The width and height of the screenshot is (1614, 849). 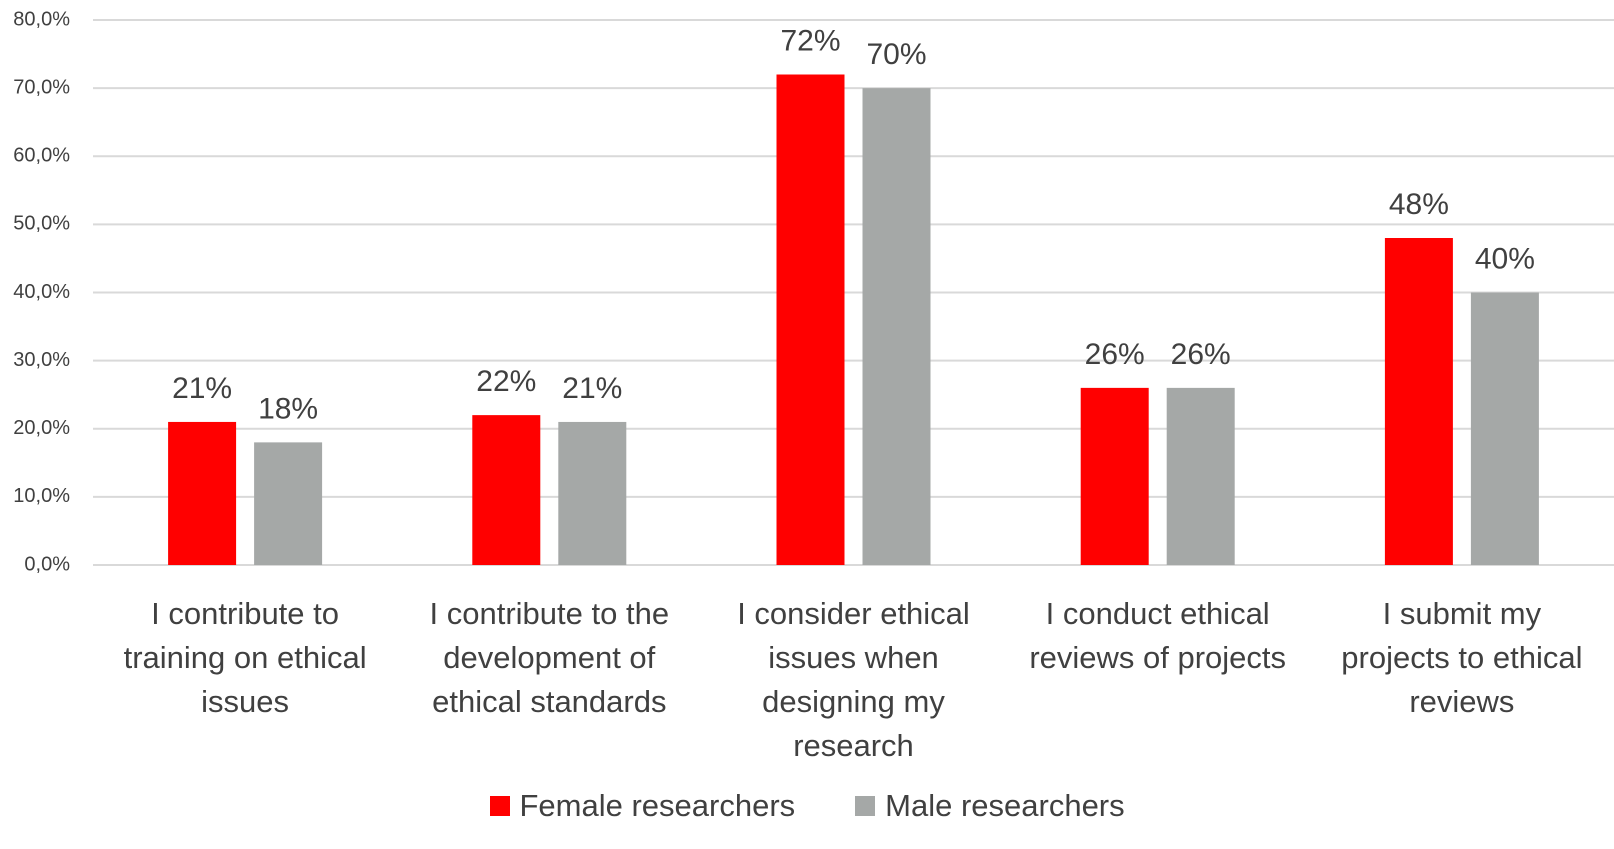 I want to click on data-label: 18%, so click(x=288, y=408).